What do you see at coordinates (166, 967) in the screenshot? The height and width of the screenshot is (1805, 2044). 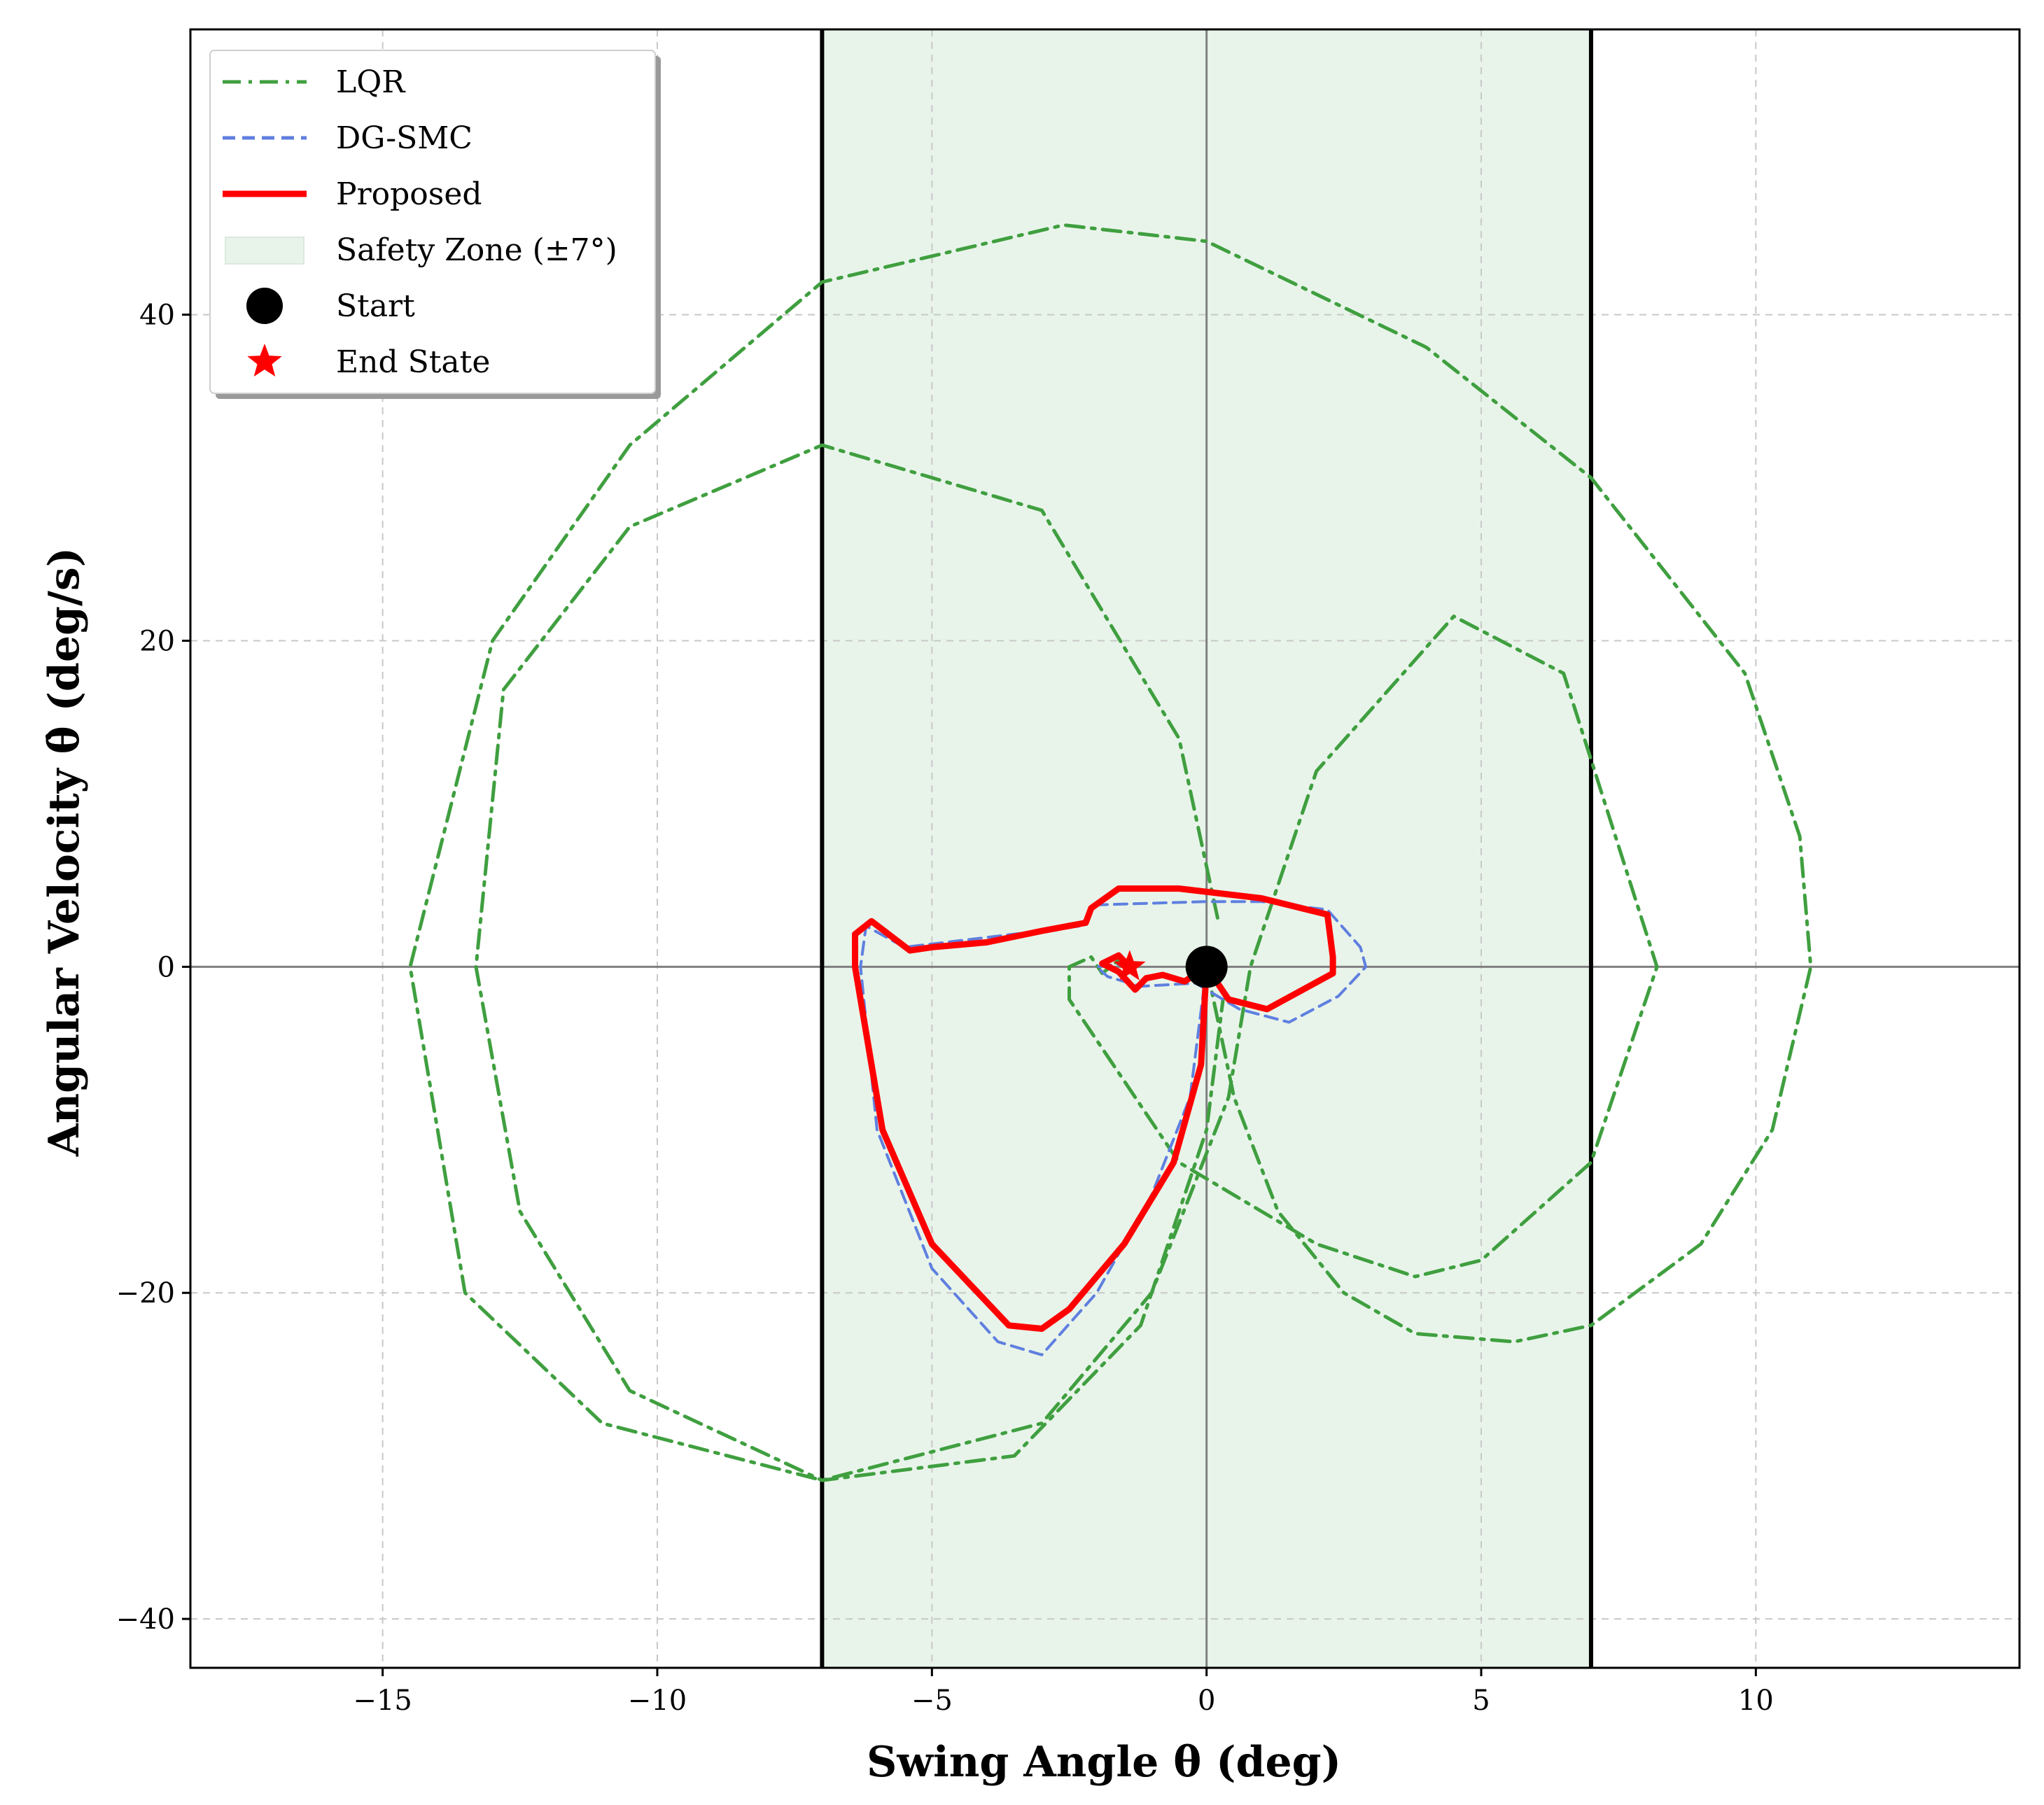 I see `y-tick-label: 0` at bounding box center [166, 967].